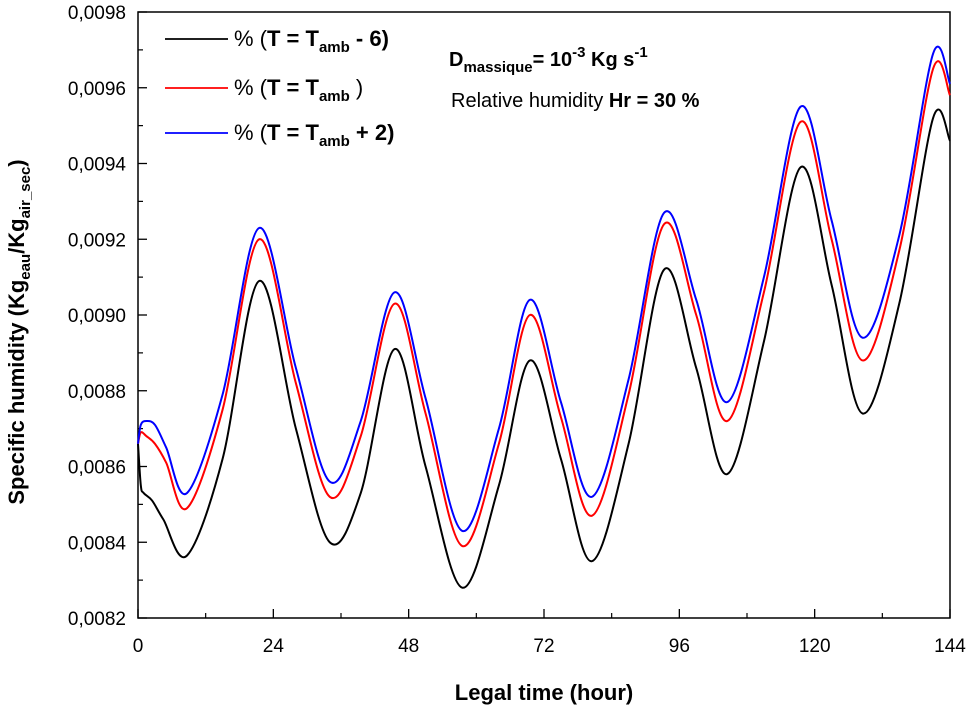 The height and width of the screenshot is (708, 974). Describe the element at coordinates (97, 619) in the screenshot. I see `y-tick-label-0: 0,0082` at that location.